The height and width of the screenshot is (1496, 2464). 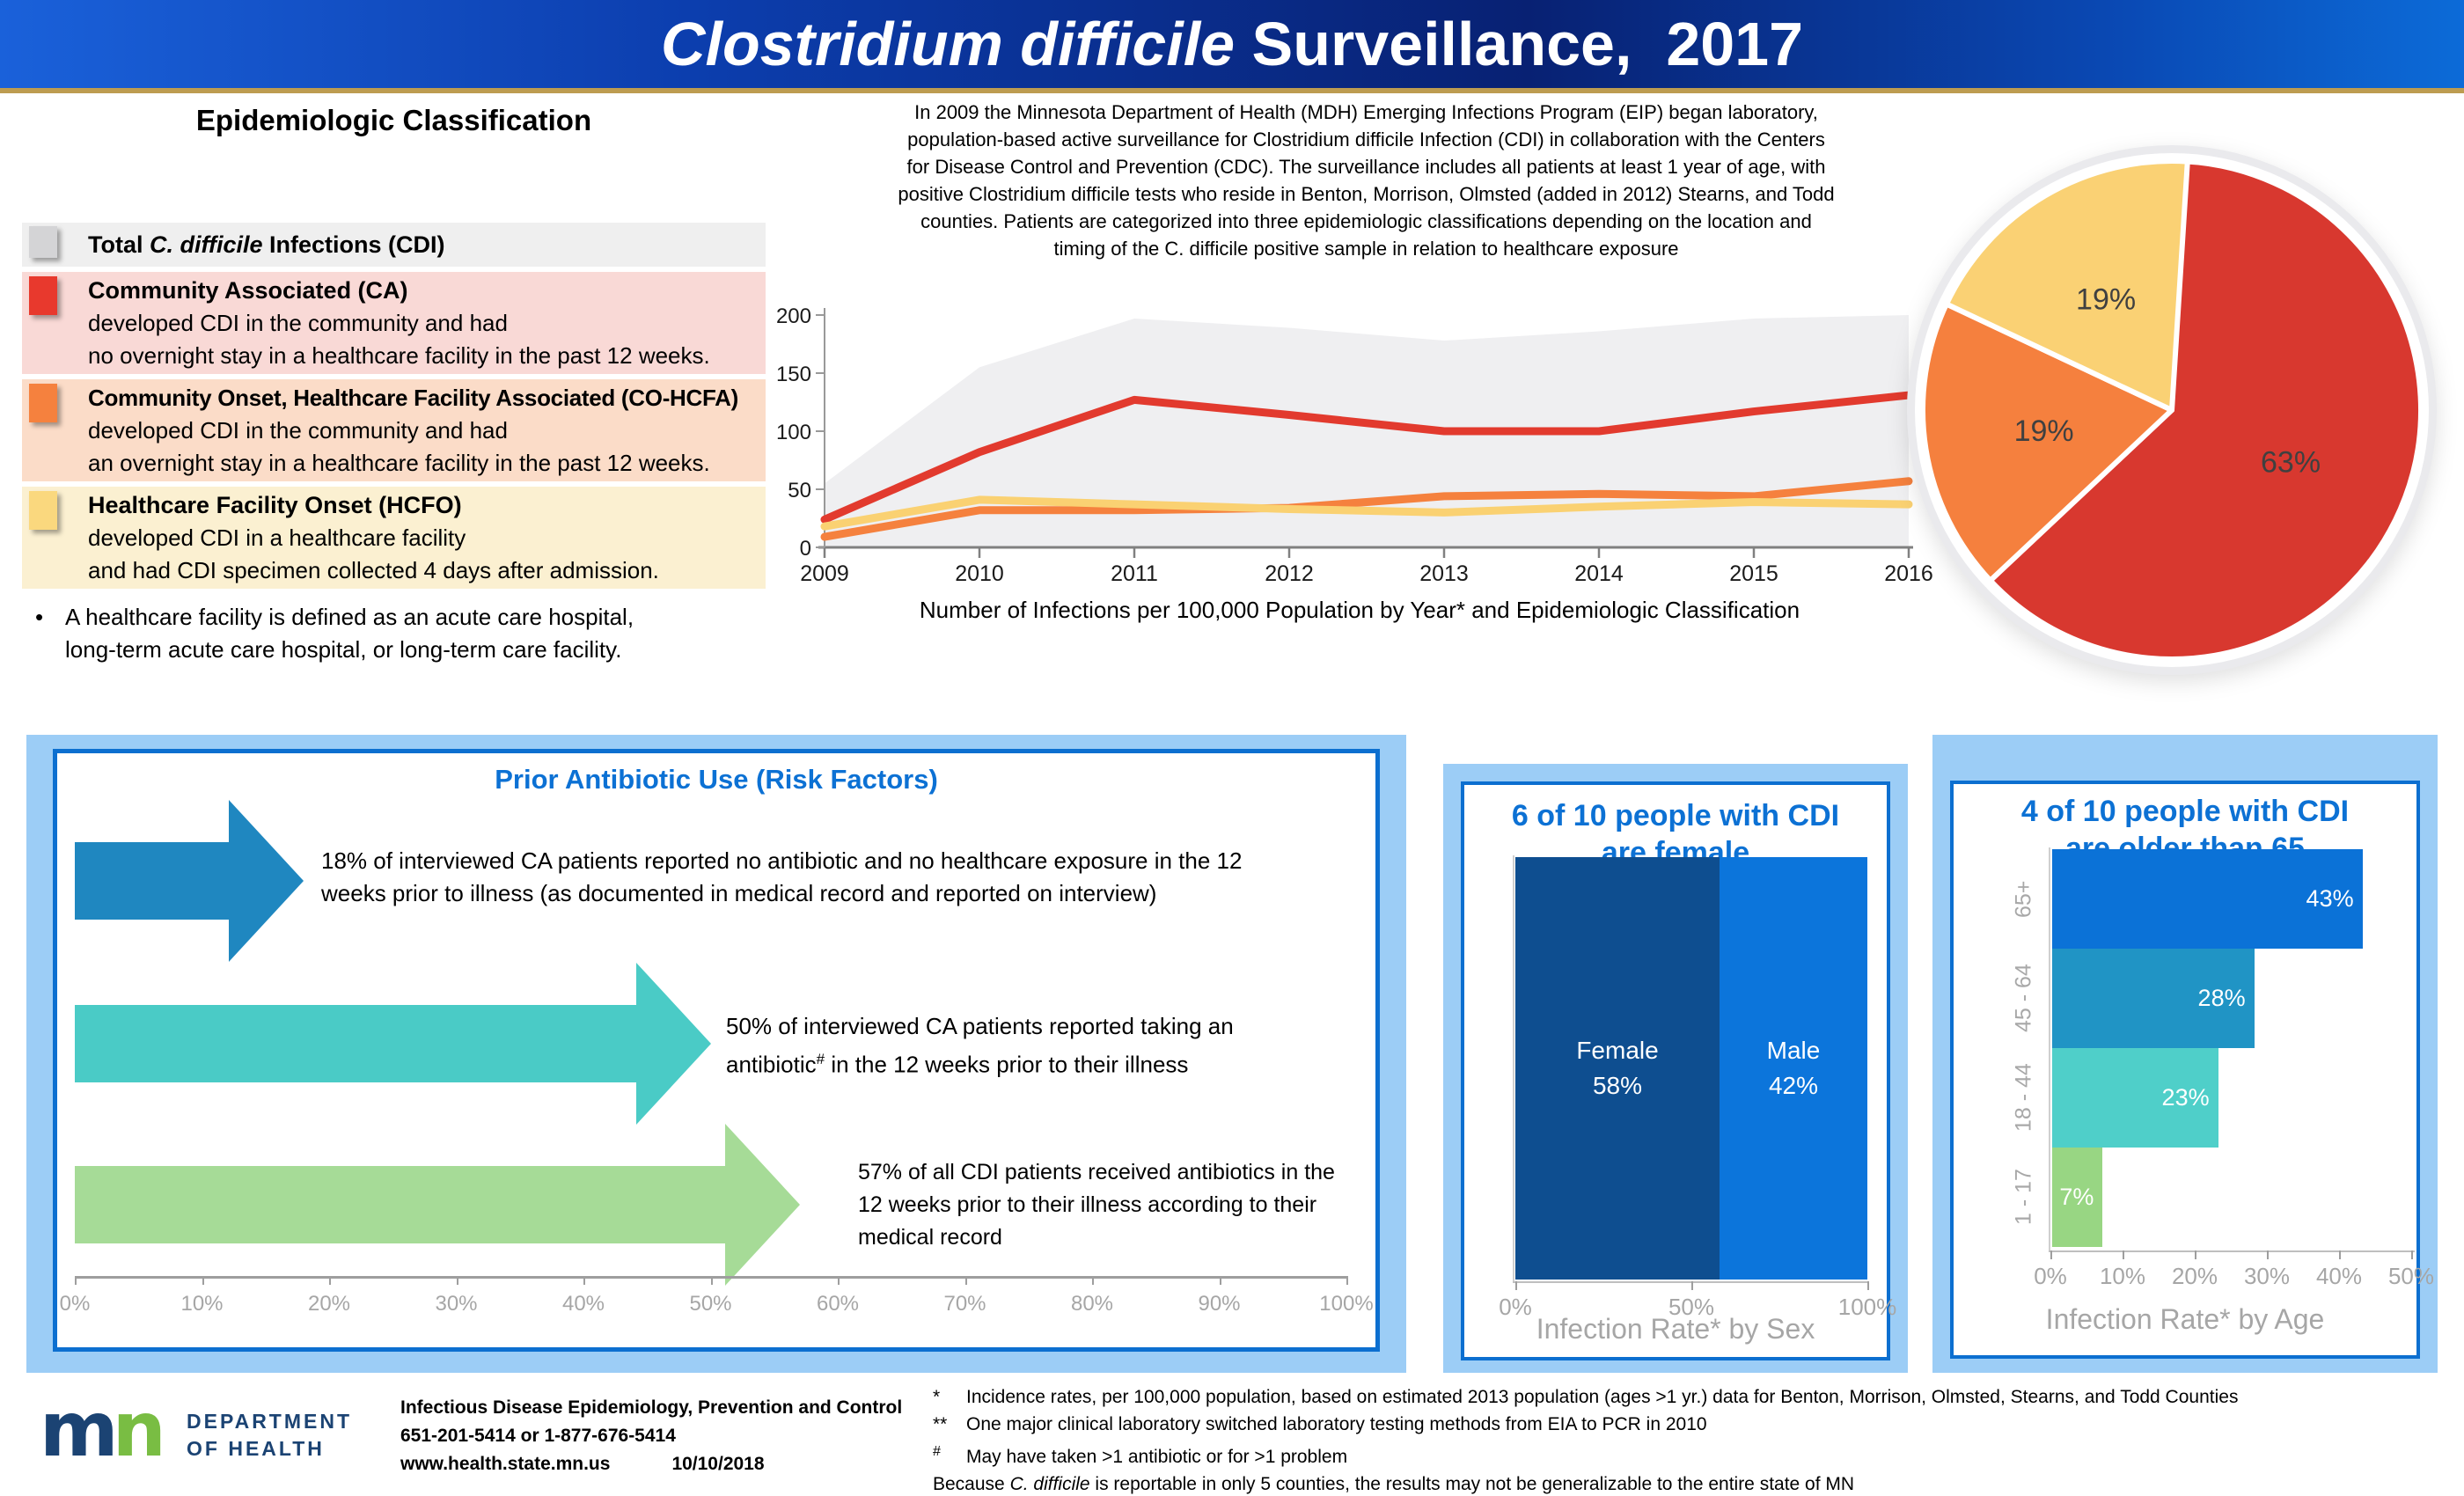 What do you see at coordinates (793, 432) in the screenshot?
I see `y-tick-label: 100` at bounding box center [793, 432].